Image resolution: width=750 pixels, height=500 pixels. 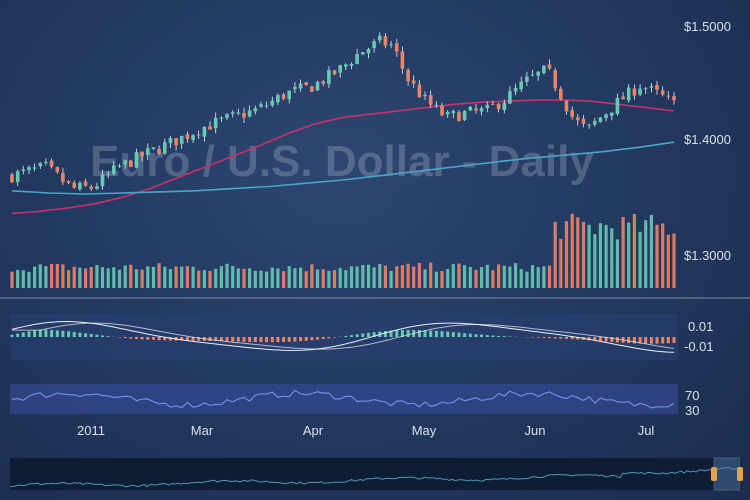 What do you see at coordinates (343, 250) in the screenshot?
I see `volume-bars` at bounding box center [343, 250].